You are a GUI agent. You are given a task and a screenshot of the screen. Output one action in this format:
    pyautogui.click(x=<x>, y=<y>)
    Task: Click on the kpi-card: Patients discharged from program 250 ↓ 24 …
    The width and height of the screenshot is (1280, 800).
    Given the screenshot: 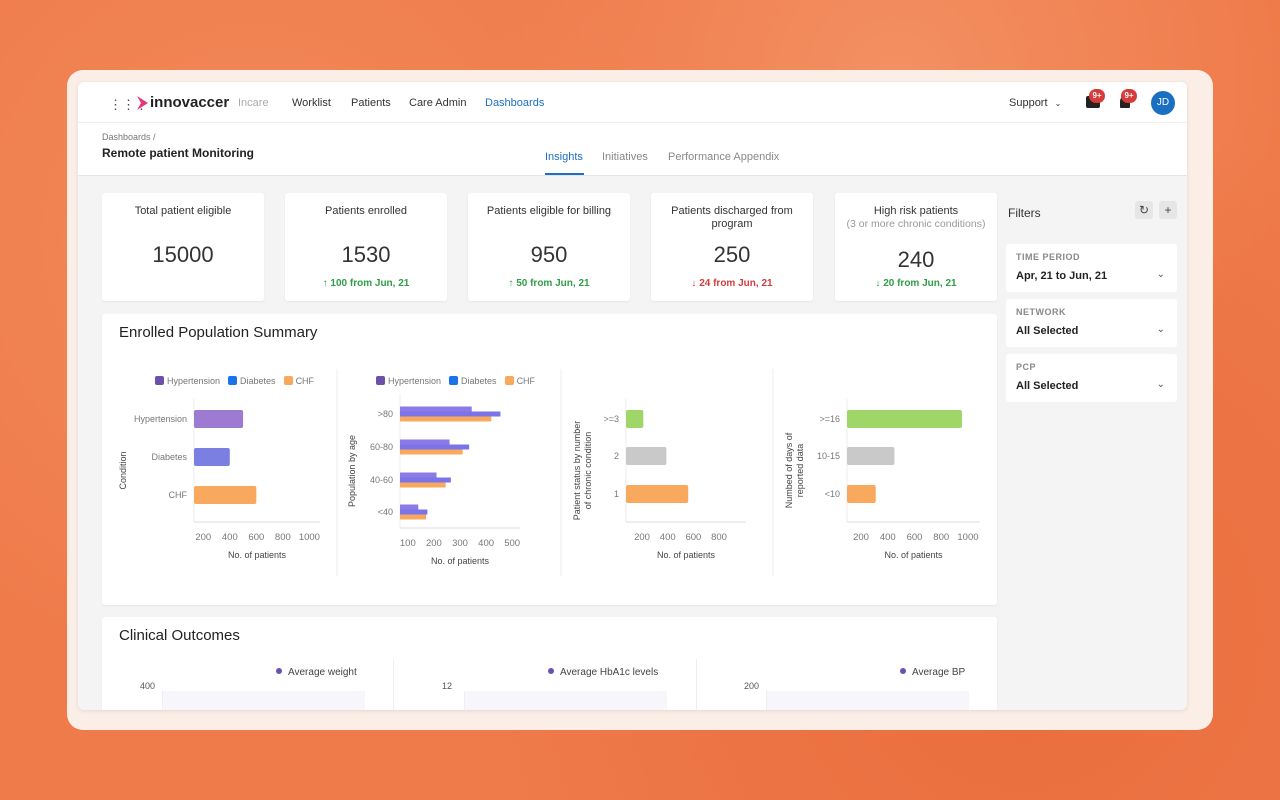 What is the action you would take?
    pyautogui.click(x=732, y=247)
    